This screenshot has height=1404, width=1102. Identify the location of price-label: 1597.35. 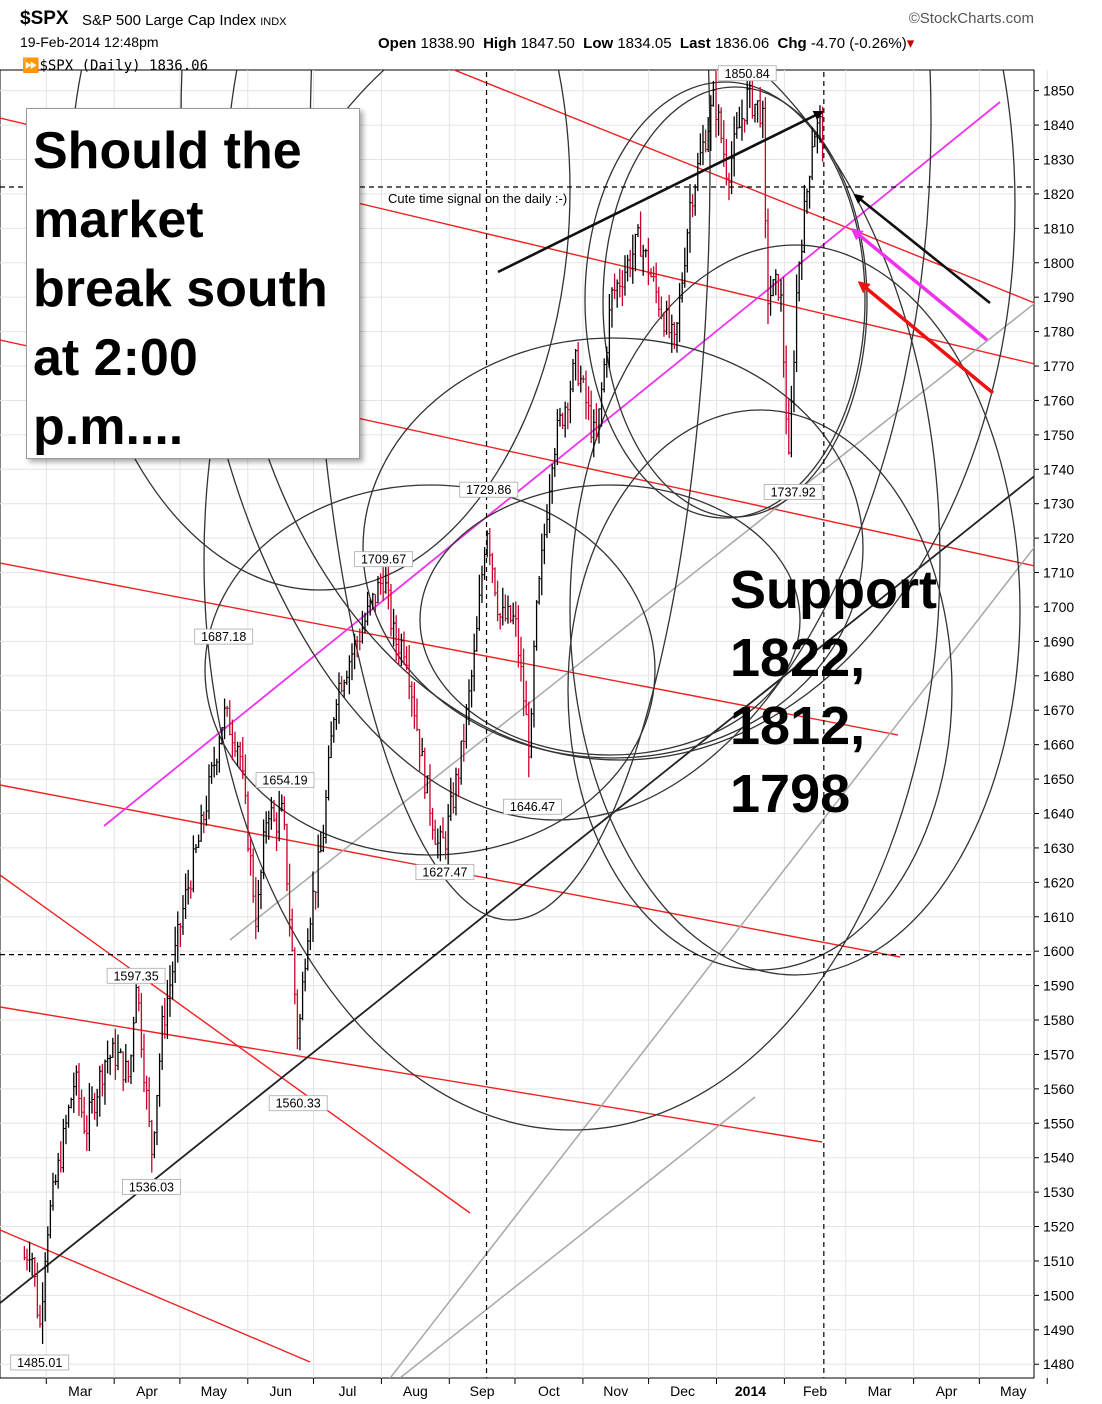
(135, 976).